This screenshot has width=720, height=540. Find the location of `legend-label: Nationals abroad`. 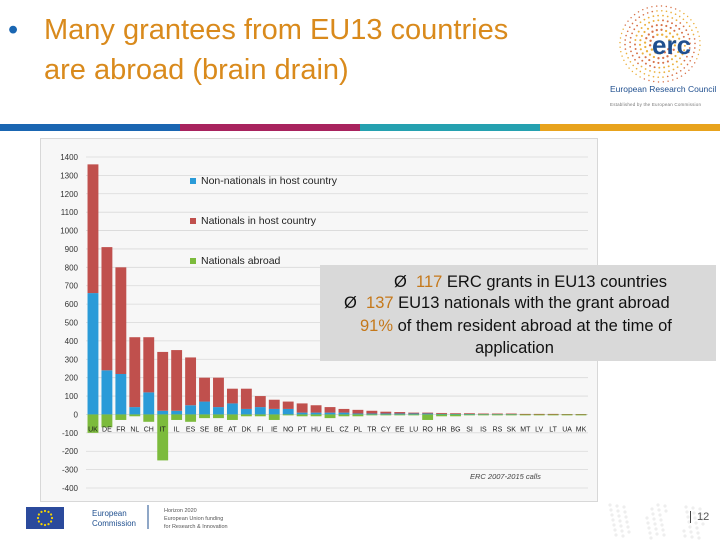

legend-label: Nationals abroad is located at coordinates (241, 261).